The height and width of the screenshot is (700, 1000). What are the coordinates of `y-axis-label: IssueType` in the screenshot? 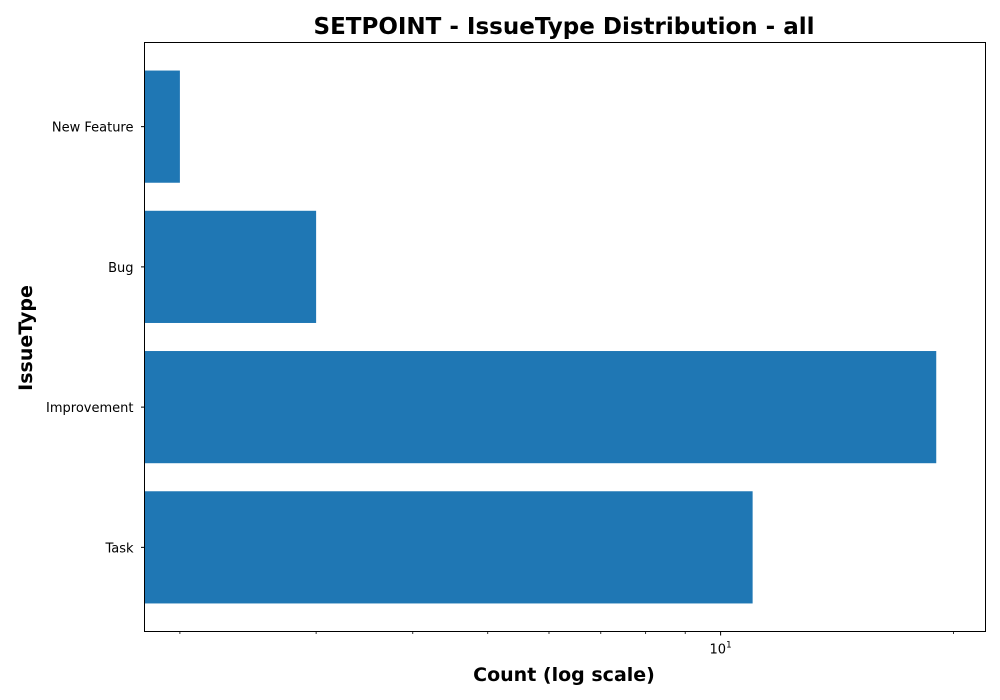 It's located at (26, 338).